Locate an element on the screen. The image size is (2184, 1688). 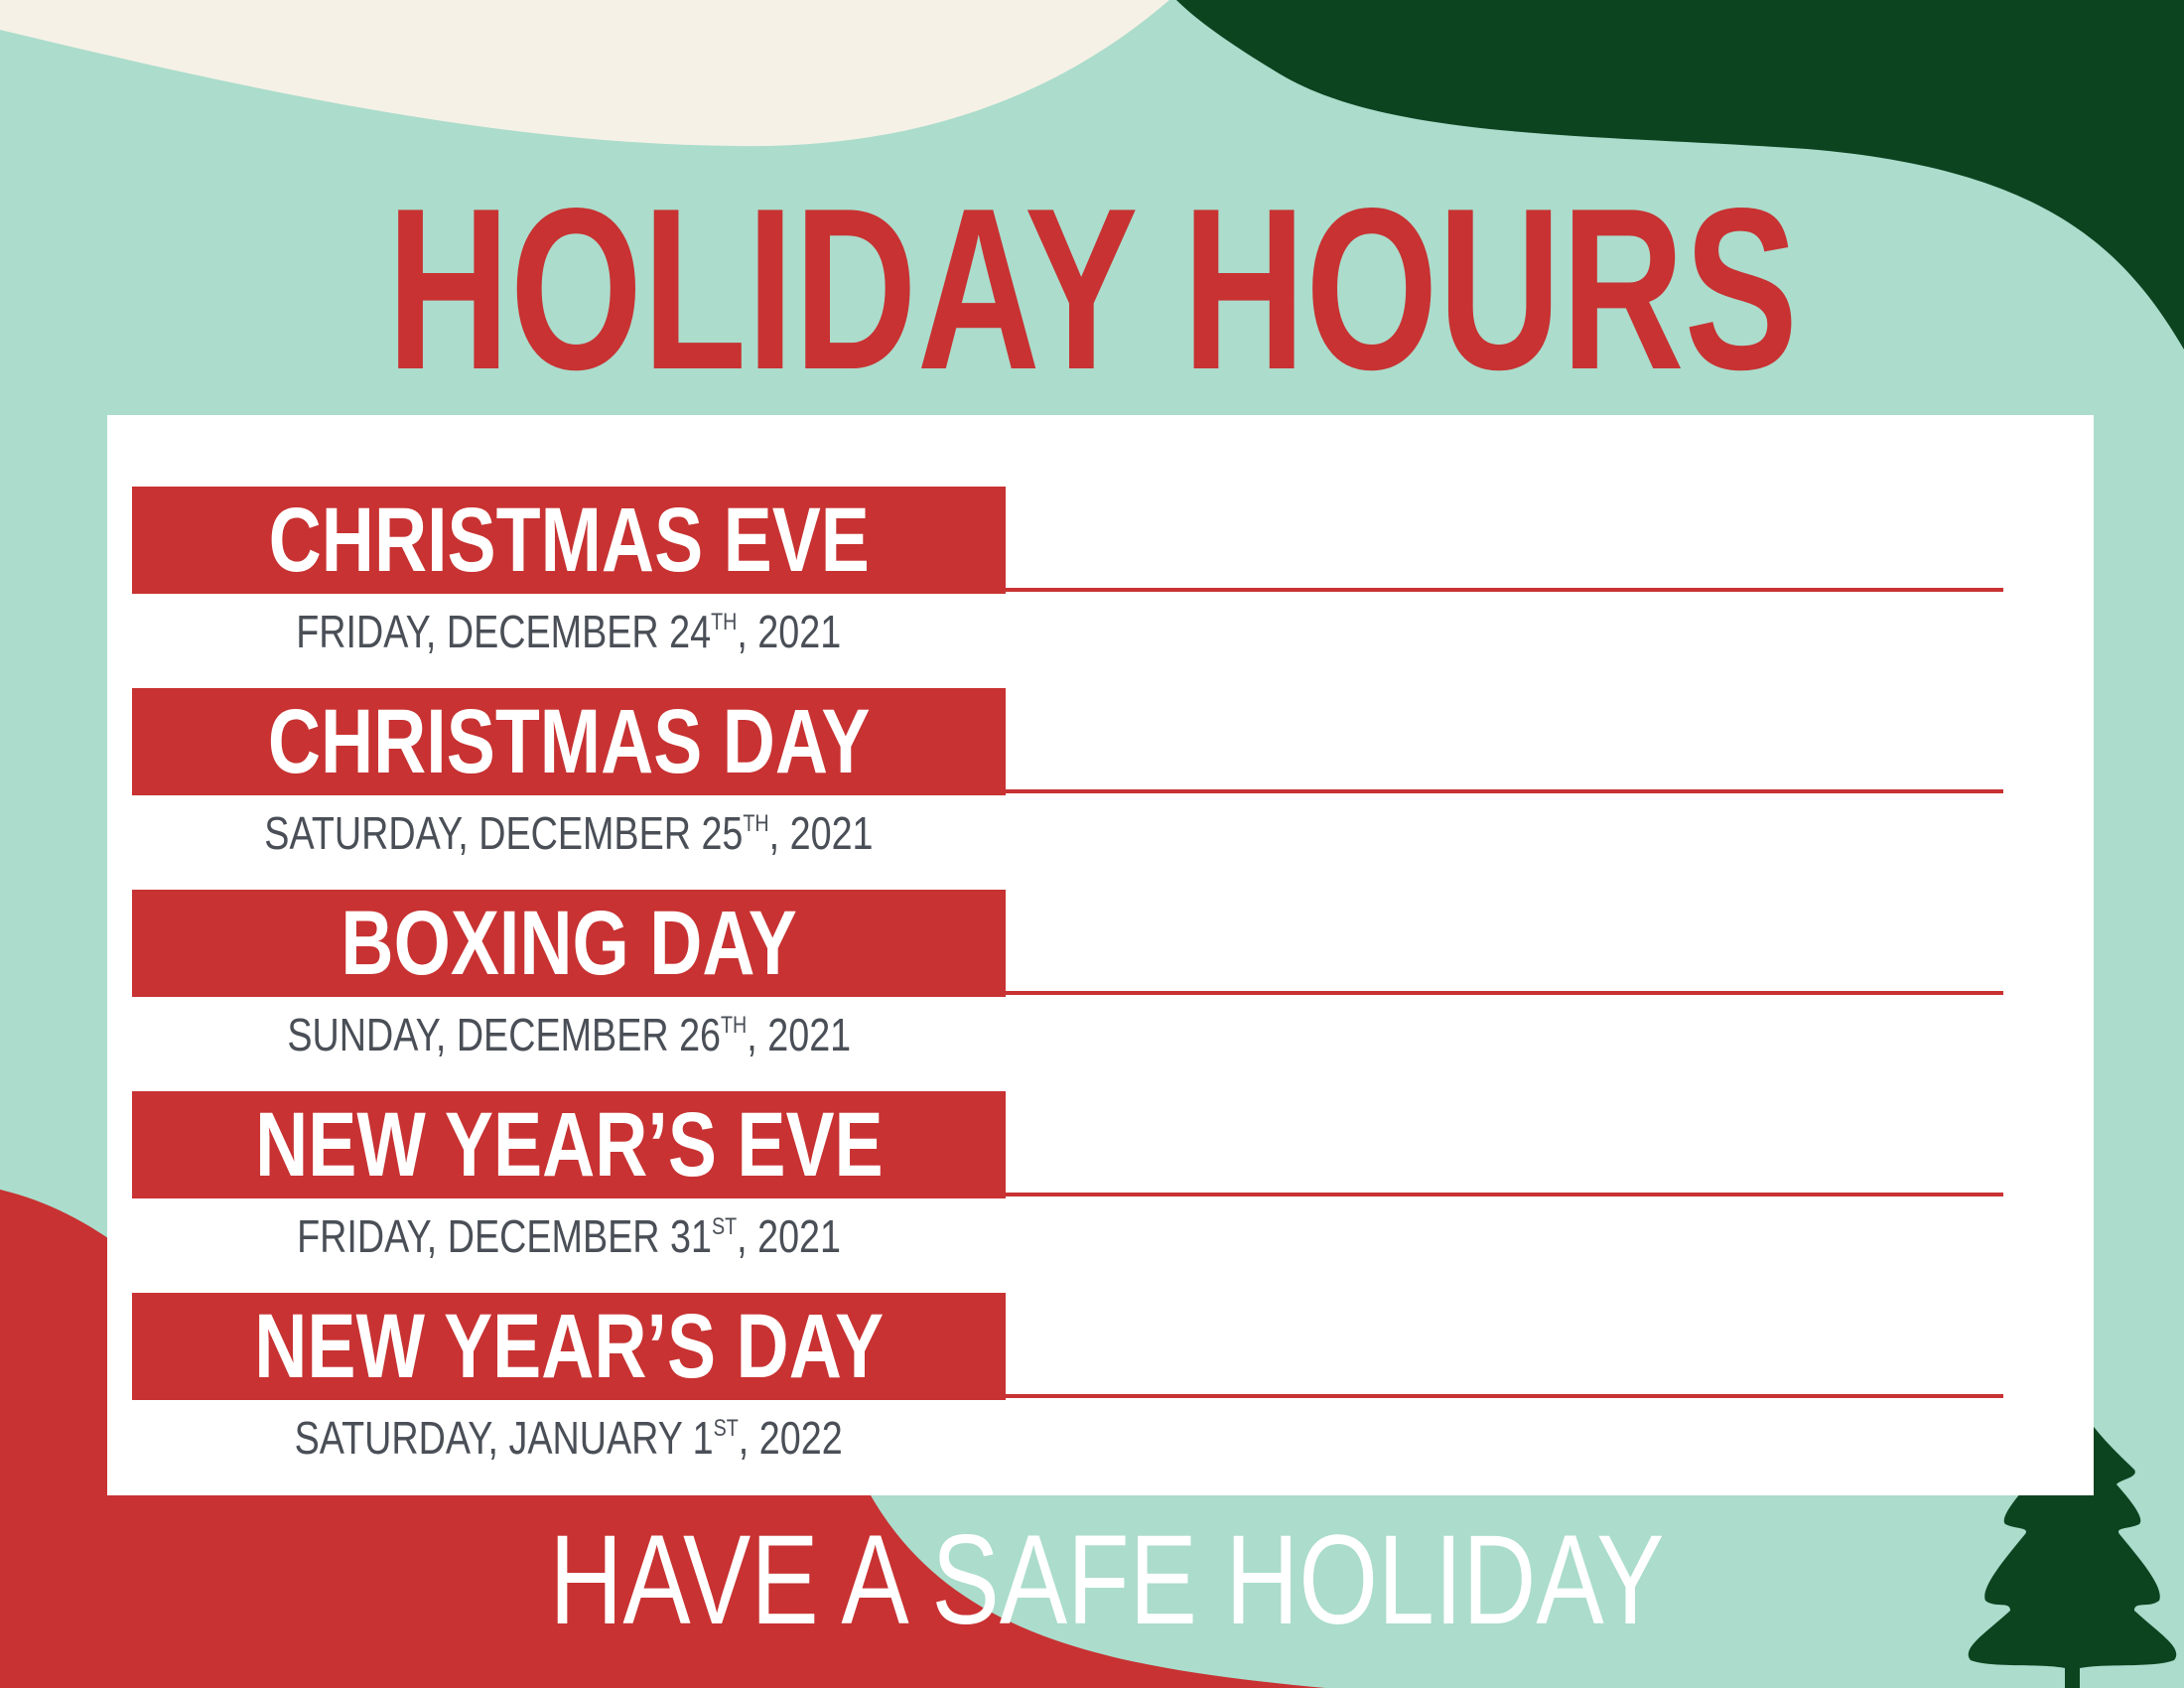
holiday-name-banner: NEW YEAR’S DAY is located at coordinates (569, 1346).